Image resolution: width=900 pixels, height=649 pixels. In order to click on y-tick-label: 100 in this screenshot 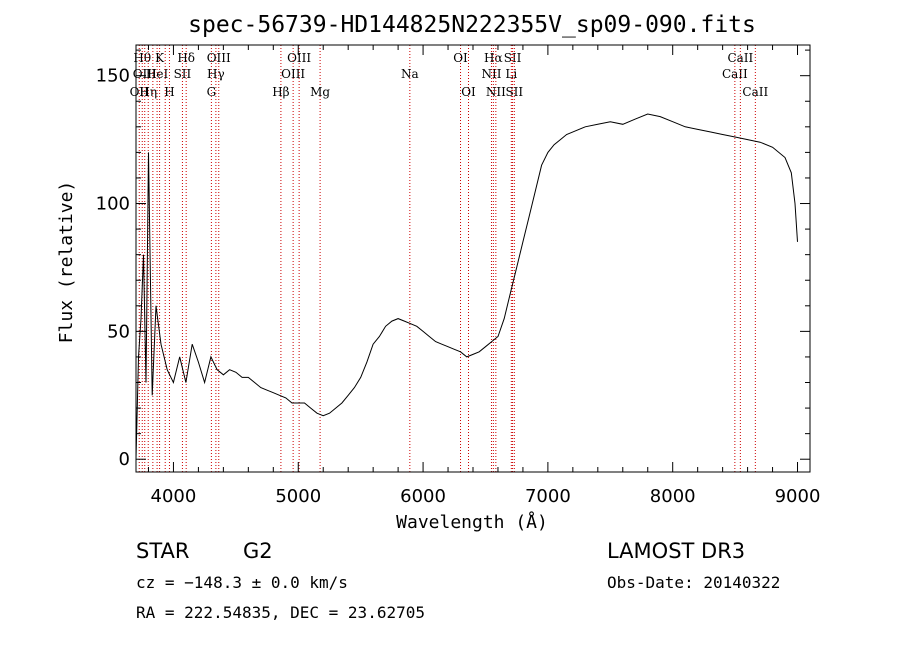, I will do `click(113, 204)`.